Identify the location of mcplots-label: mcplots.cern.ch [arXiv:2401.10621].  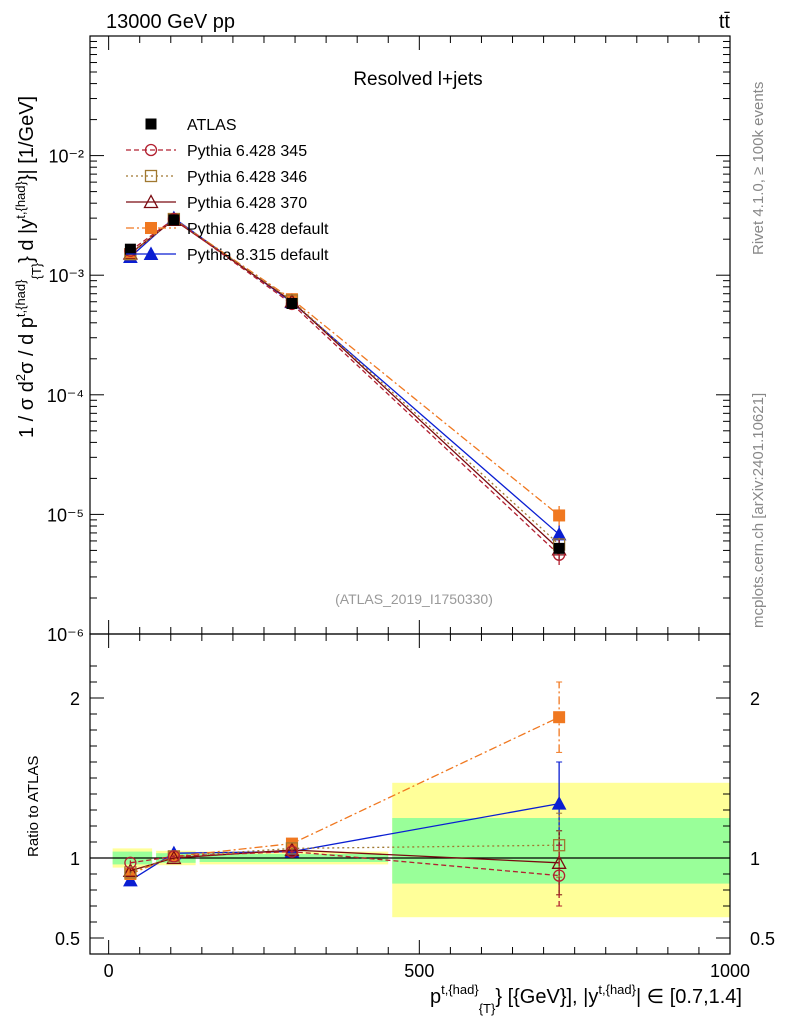
(758, 510).